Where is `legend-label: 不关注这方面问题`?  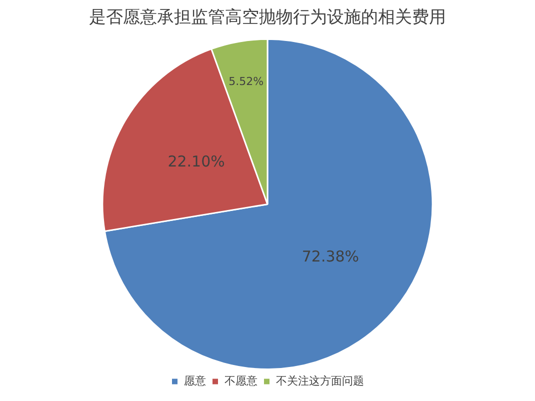
legend-label: 不关注这方面问题 is located at coordinates (320, 381).